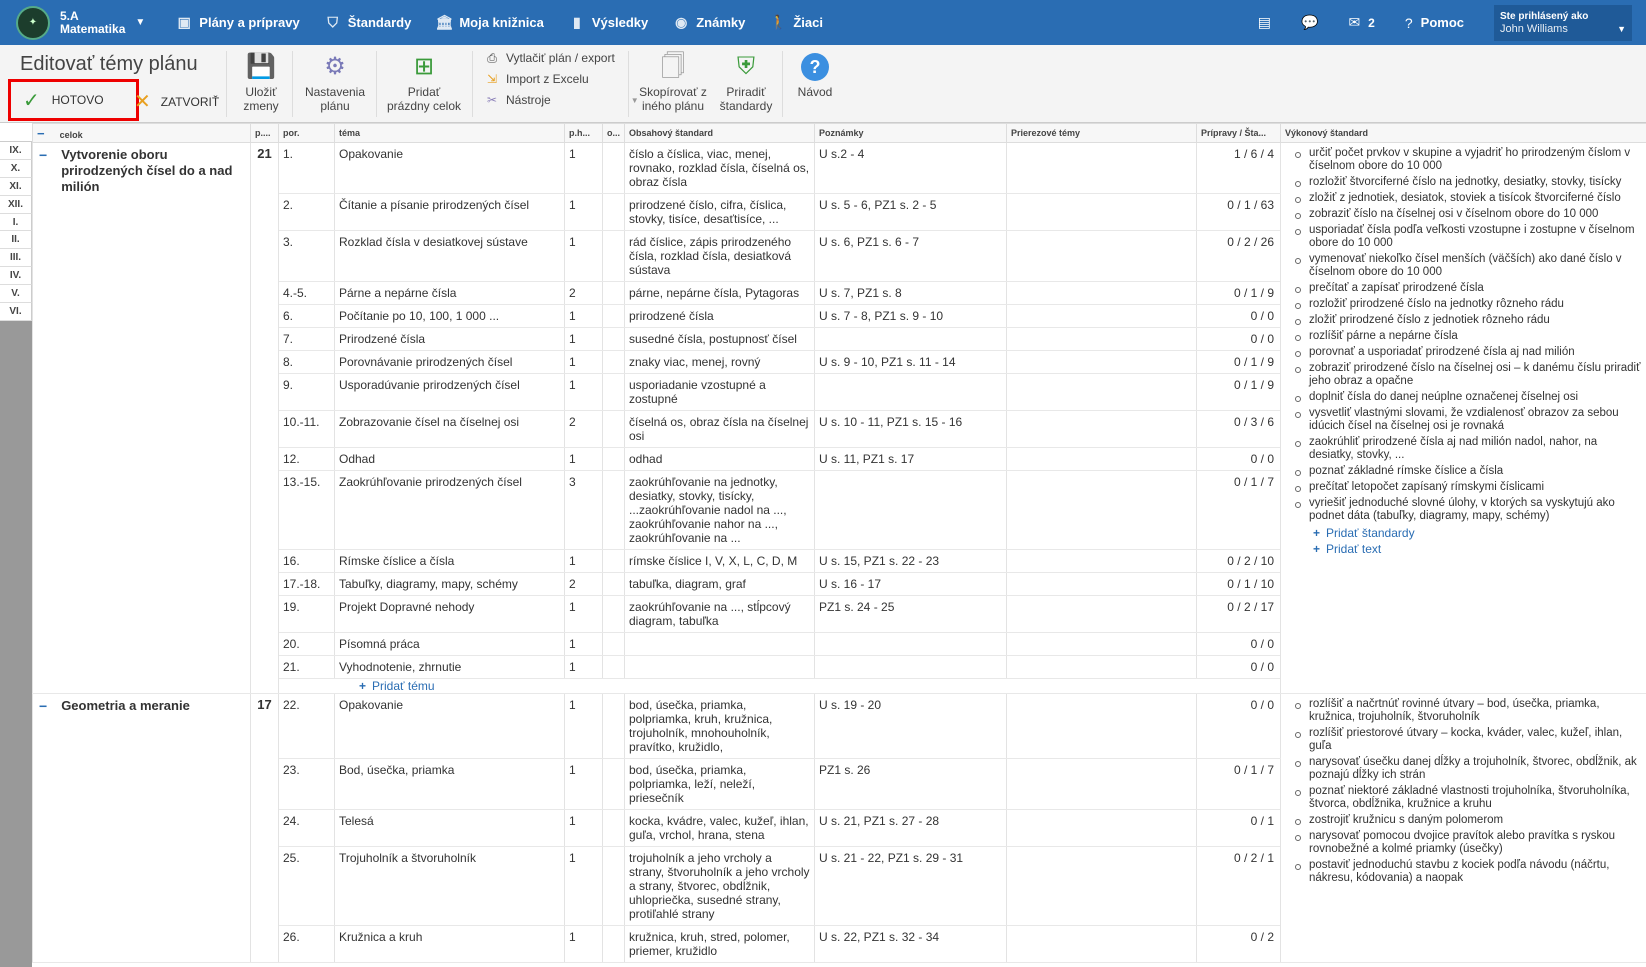  What do you see at coordinates (449, 362) in the screenshot?
I see `topic-name: Porovnávanie prirodzených čísel` at bounding box center [449, 362].